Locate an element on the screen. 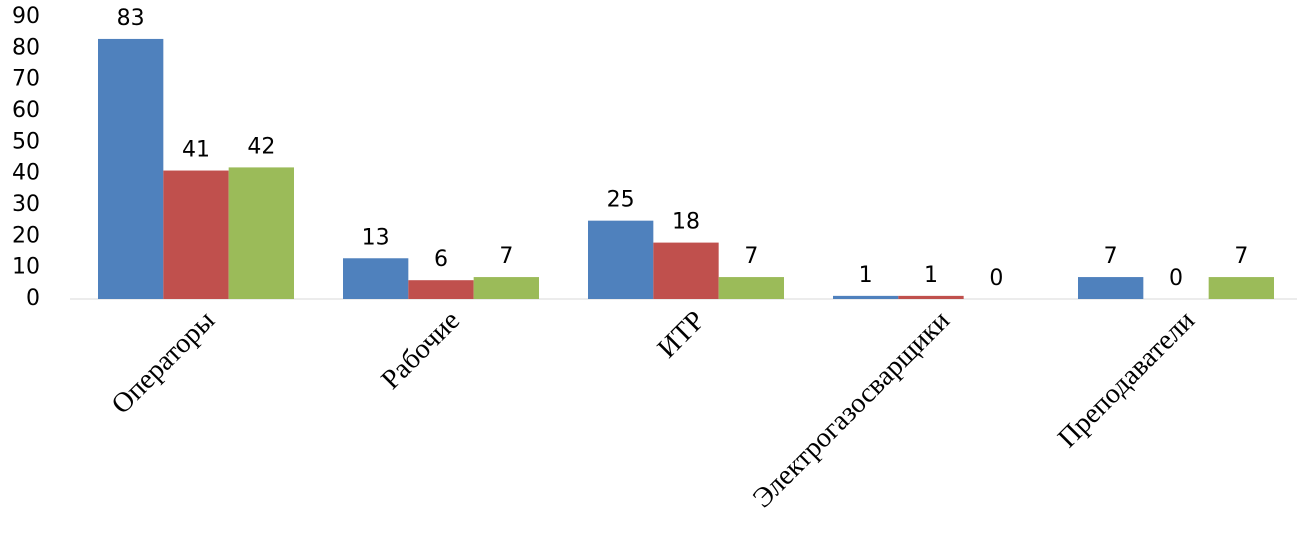 The width and height of the screenshot is (1297, 536). y-tick-label: 80 is located at coordinates (26, 47).